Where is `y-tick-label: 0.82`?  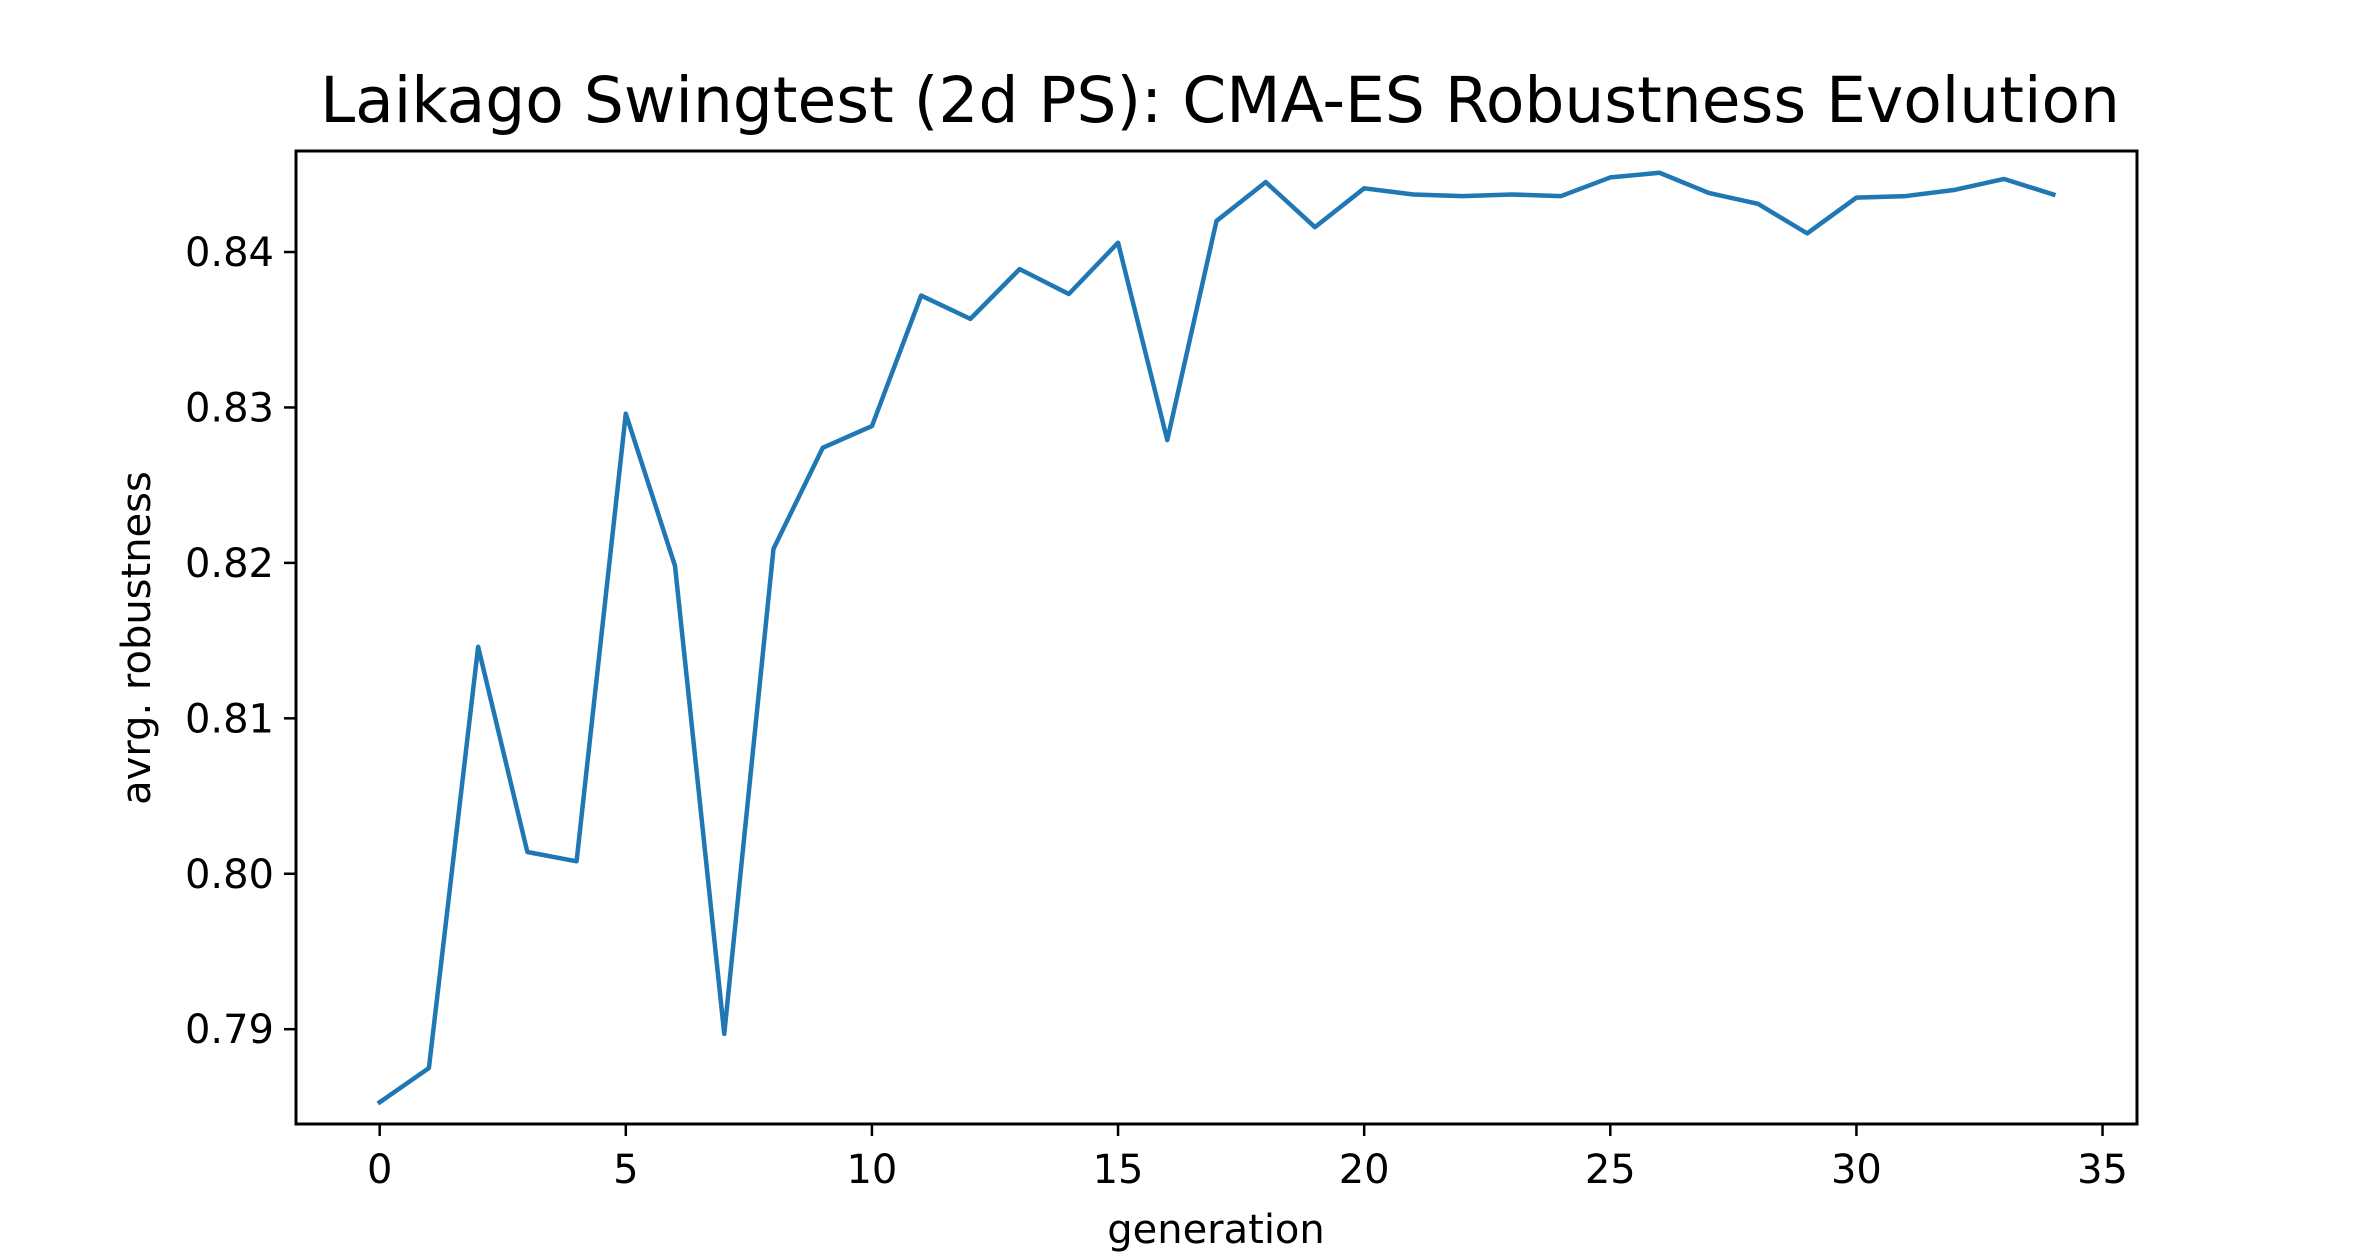 y-tick-label: 0.82 is located at coordinates (229, 564).